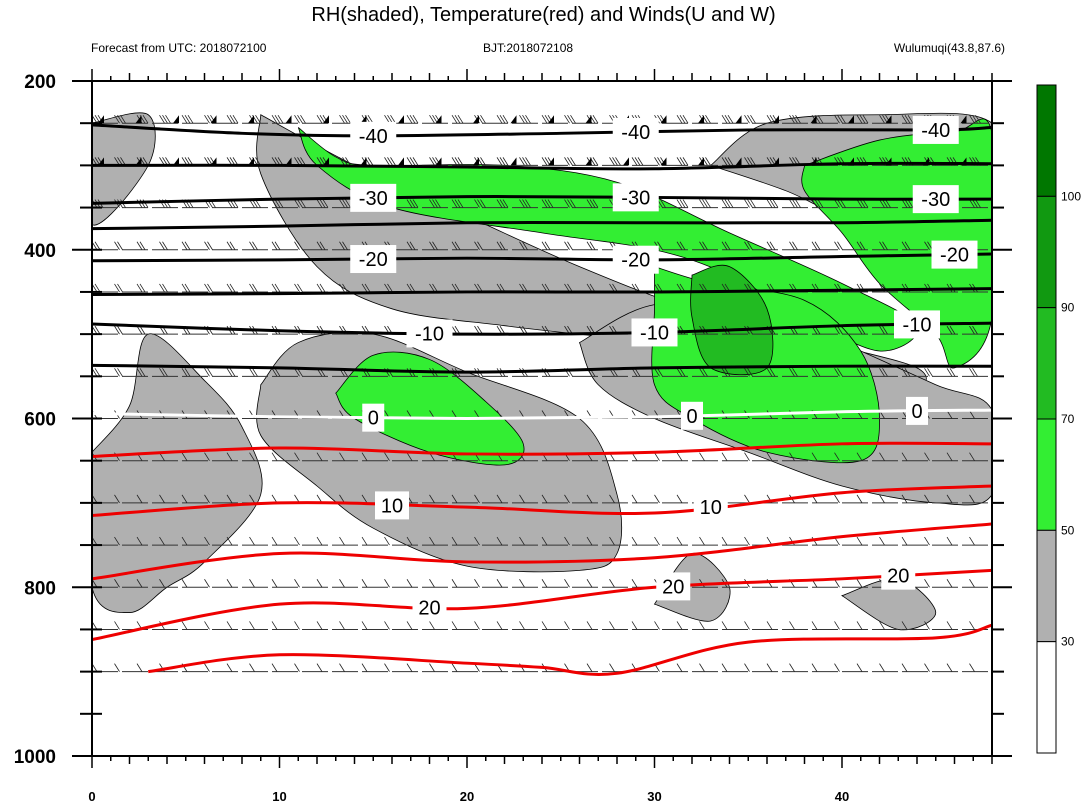 Image resolution: width=1087 pixels, height=806 pixels. I want to click on forecast-init-label: Forecast from UTC: 2018072100, so click(179, 48).